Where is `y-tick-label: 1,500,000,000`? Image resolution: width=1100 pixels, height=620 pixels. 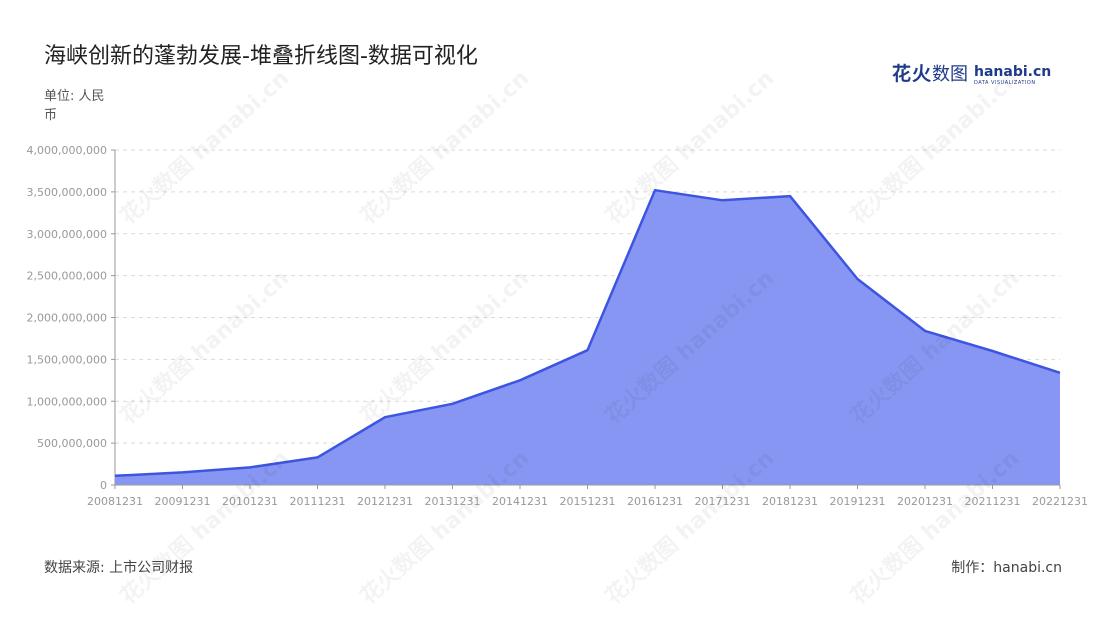 y-tick-label: 1,500,000,000 is located at coordinates (67, 359).